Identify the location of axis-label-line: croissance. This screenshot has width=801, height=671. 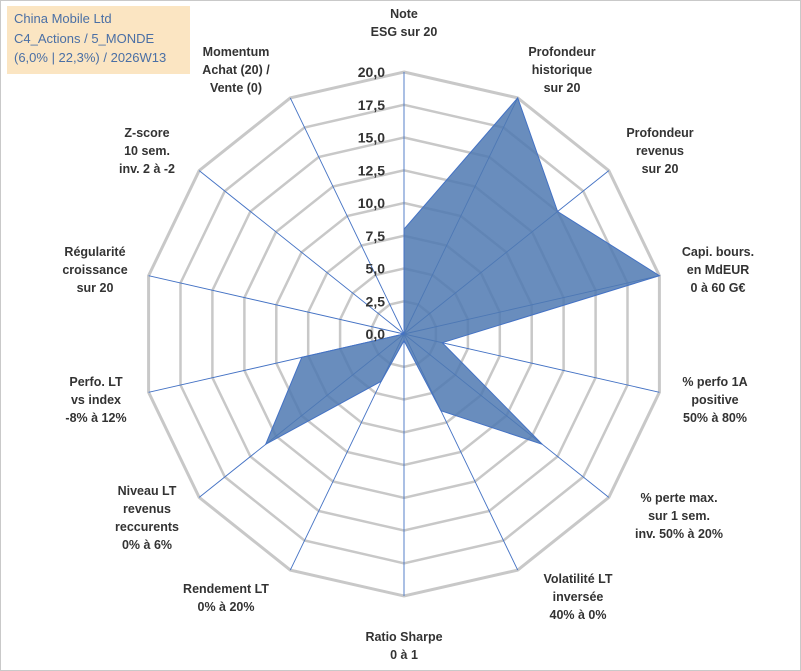
(94, 270).